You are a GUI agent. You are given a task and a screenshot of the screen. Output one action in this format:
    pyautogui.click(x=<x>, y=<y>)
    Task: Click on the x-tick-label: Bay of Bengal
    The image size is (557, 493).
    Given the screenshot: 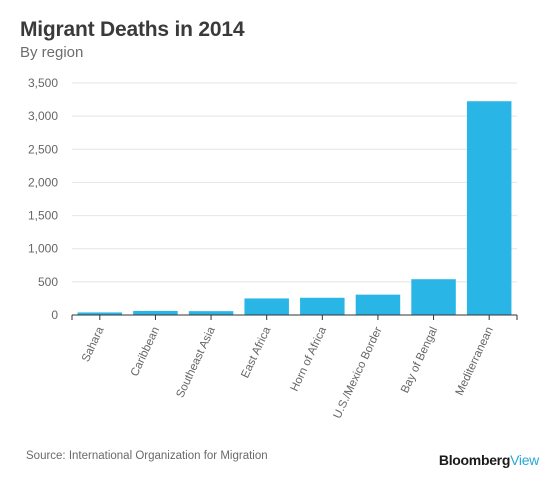 What is the action you would take?
    pyautogui.click(x=419, y=360)
    